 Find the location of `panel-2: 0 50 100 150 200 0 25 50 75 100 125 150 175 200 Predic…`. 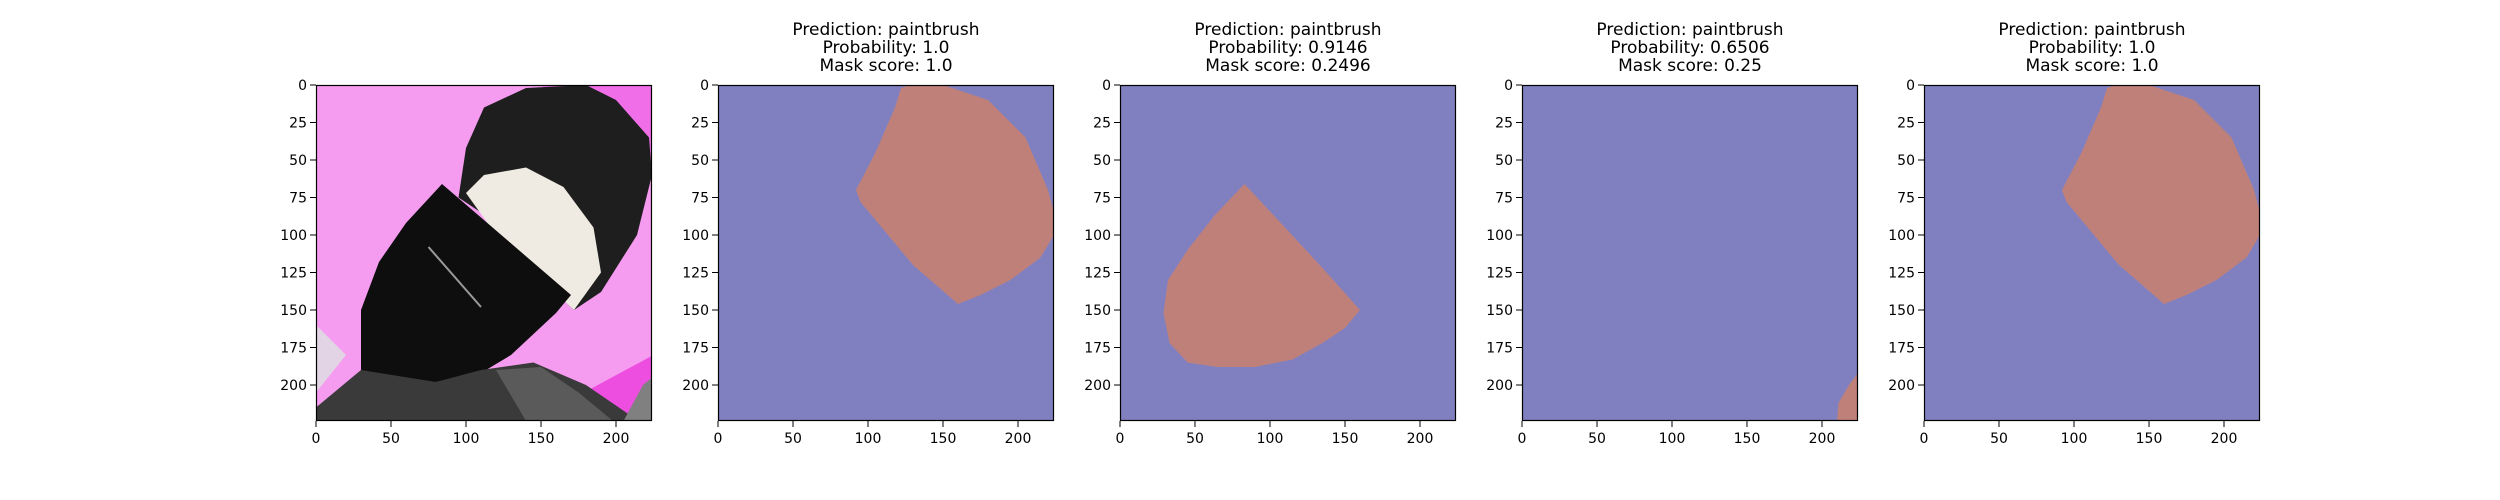

panel-2: 0 50 100 150 200 0 25 50 75 100 125 150 175 200 Predic… is located at coordinates (868, 233).